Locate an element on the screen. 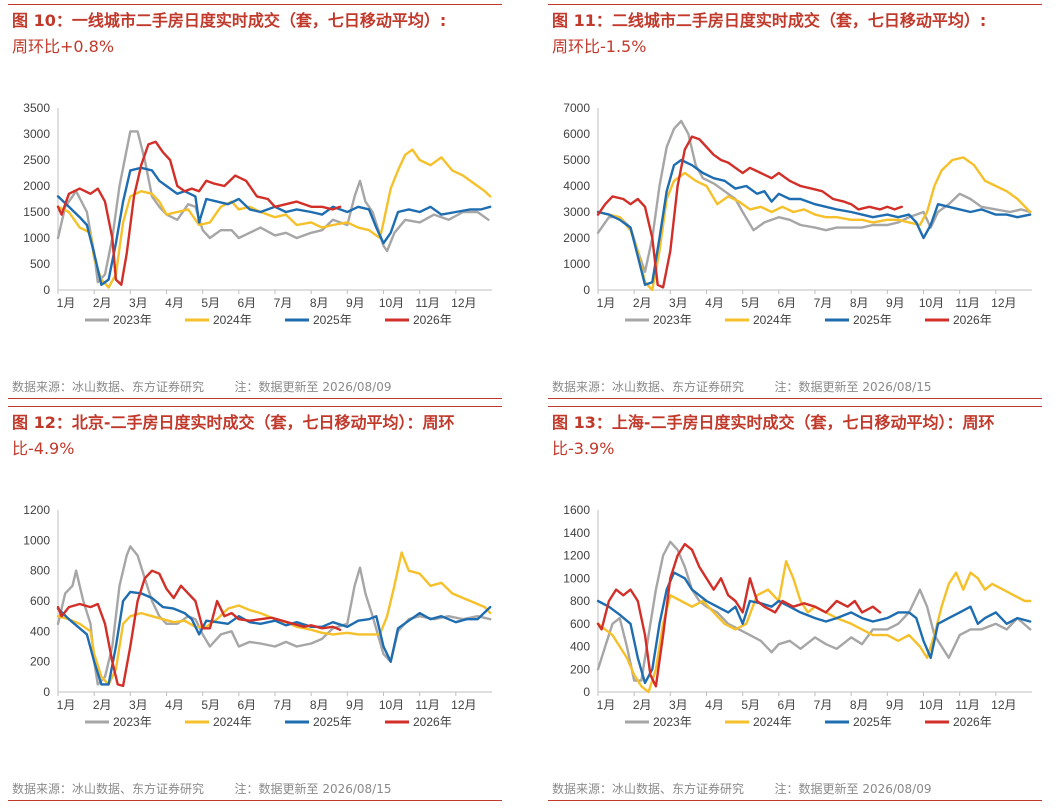 The height and width of the screenshot is (808, 1061). y-tick-label: 4000 is located at coordinates (576, 186).